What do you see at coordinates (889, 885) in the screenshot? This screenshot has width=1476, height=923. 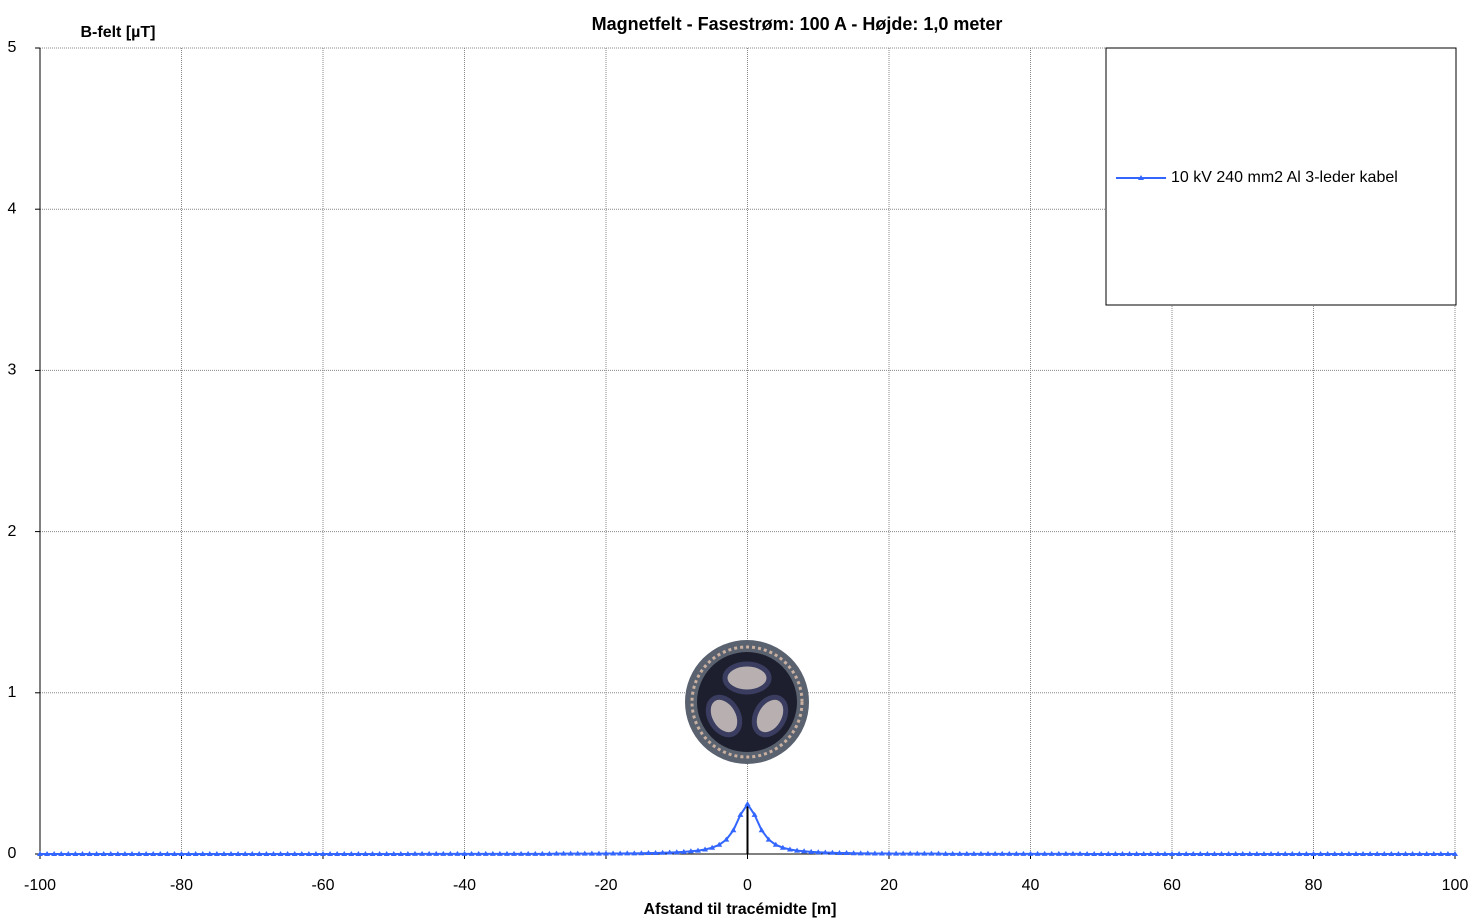 I see `x-tick-label: 20` at bounding box center [889, 885].